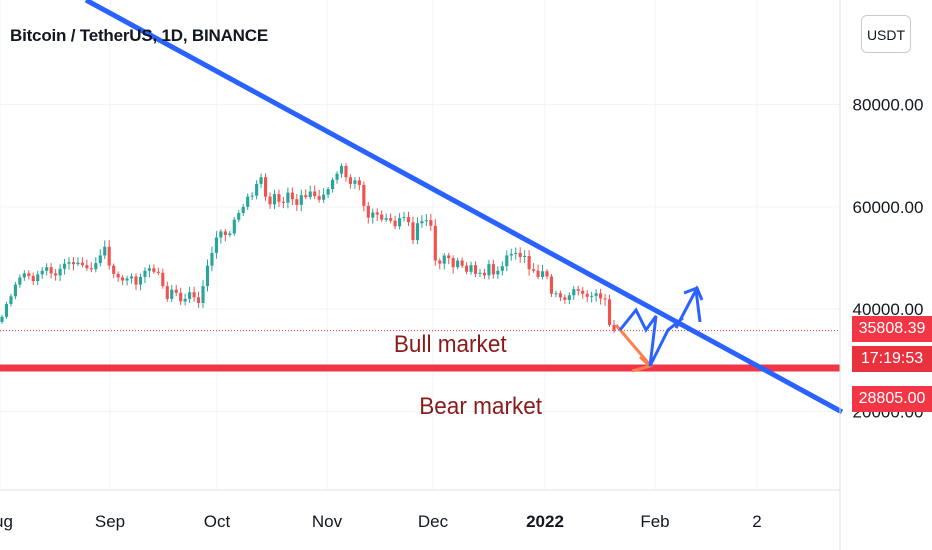 The image size is (932, 550). I want to click on y-tick-label: 60000.00, so click(888, 207).